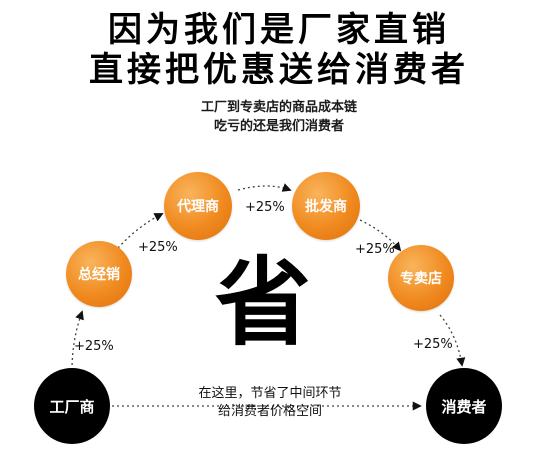 This screenshot has width=558, height=467. I want to click on markup-distributor-to-agent: +25%, so click(158, 247).